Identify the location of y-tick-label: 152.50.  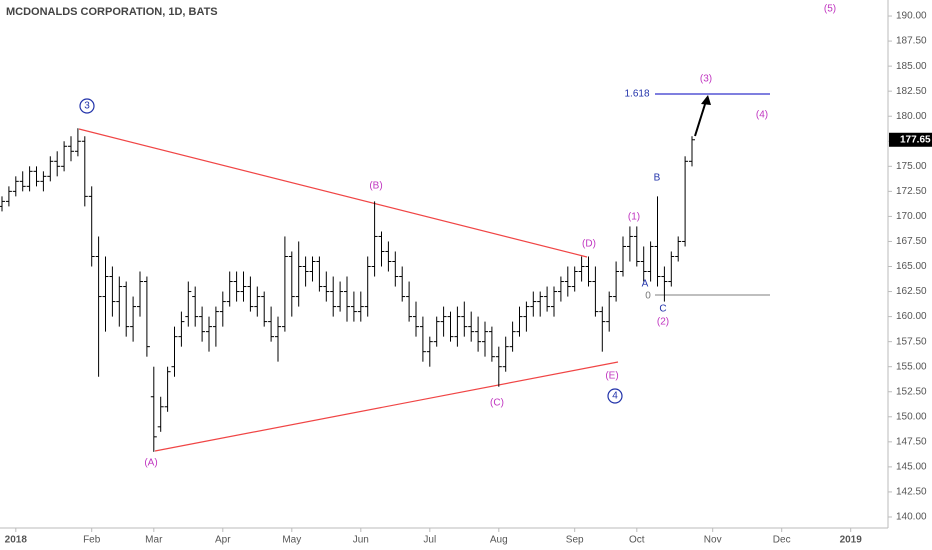
(911, 391).